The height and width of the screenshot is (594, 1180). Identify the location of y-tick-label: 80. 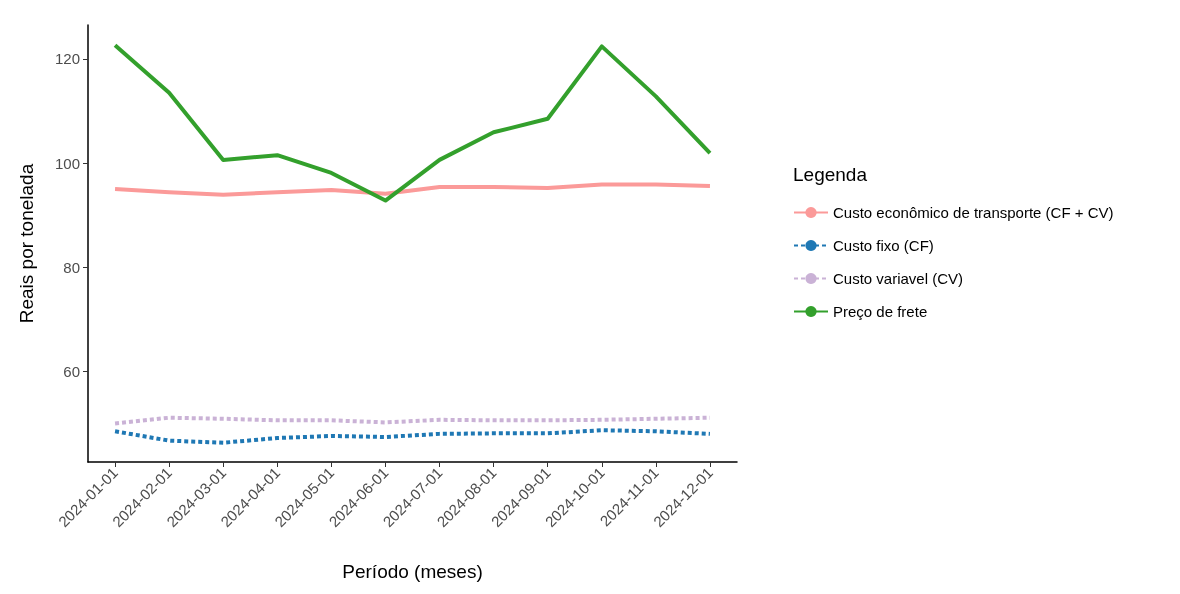
(71, 267).